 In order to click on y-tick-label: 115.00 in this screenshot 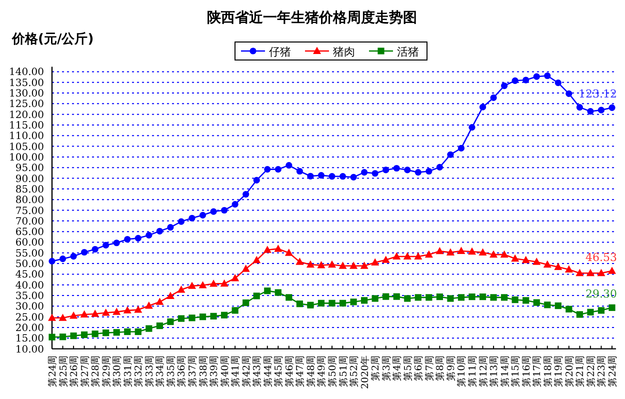, I will do `click(26, 126)`.